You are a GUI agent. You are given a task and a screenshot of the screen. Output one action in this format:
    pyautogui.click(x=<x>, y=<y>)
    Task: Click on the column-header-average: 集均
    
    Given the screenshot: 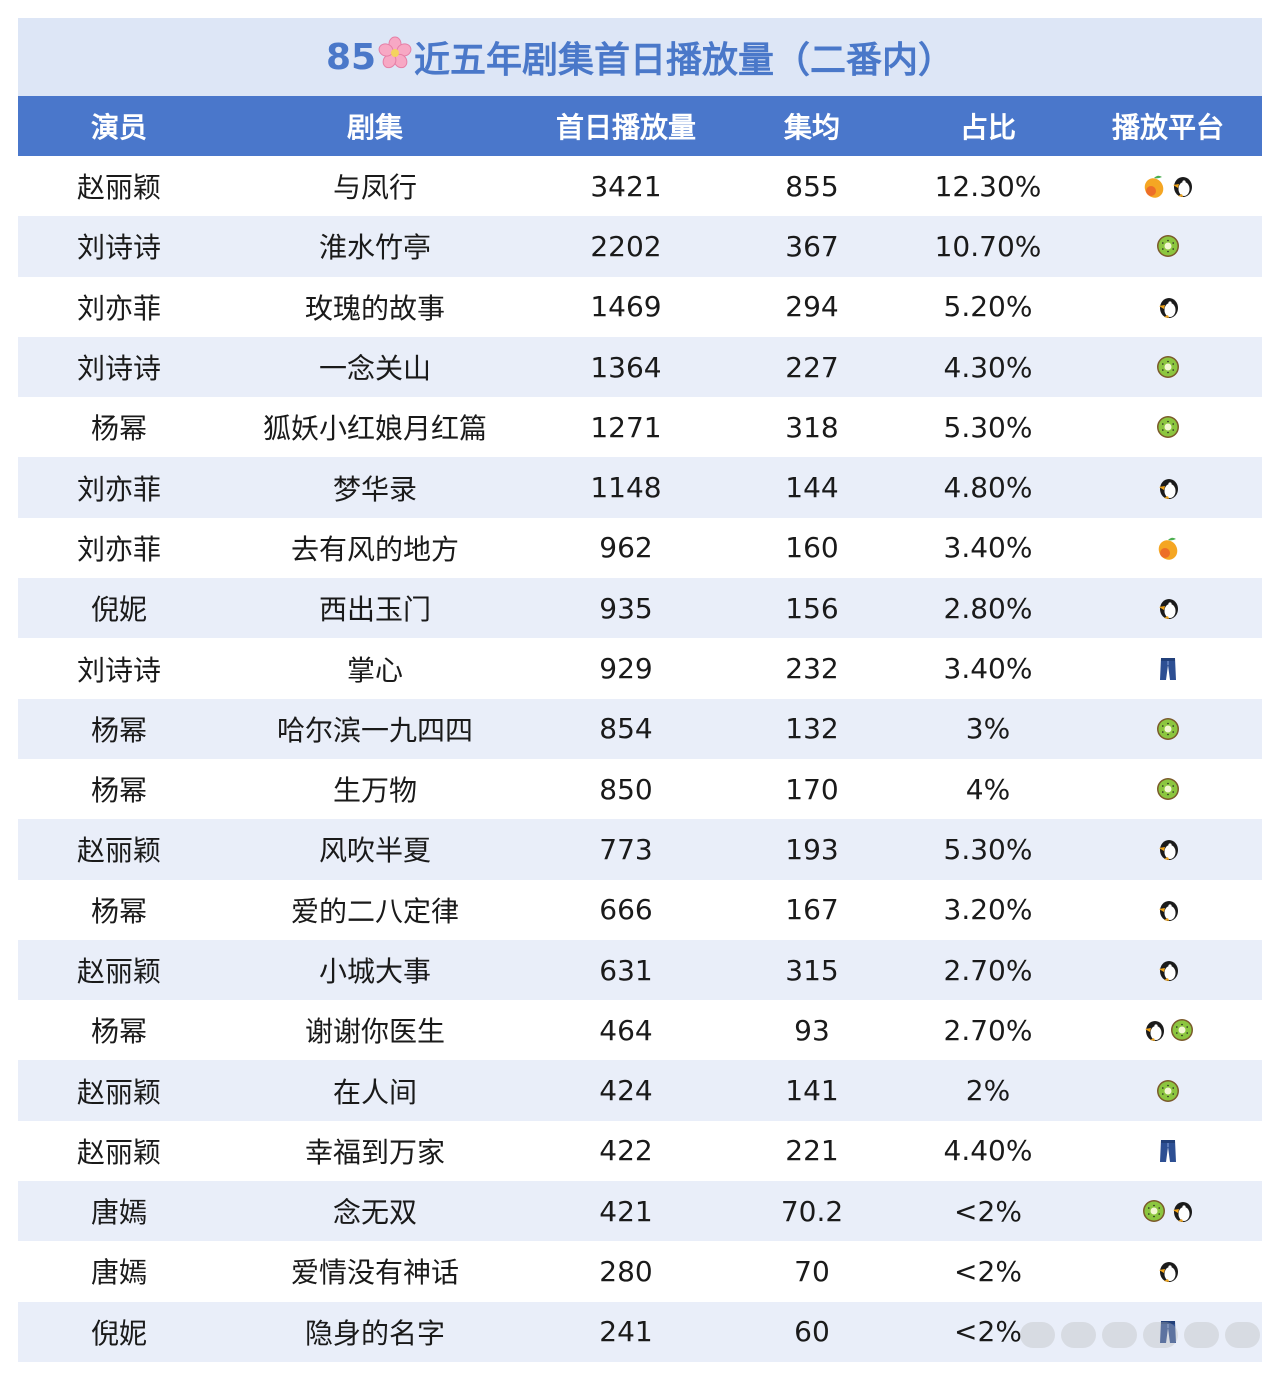 What is the action you would take?
    pyautogui.click(x=811, y=127)
    